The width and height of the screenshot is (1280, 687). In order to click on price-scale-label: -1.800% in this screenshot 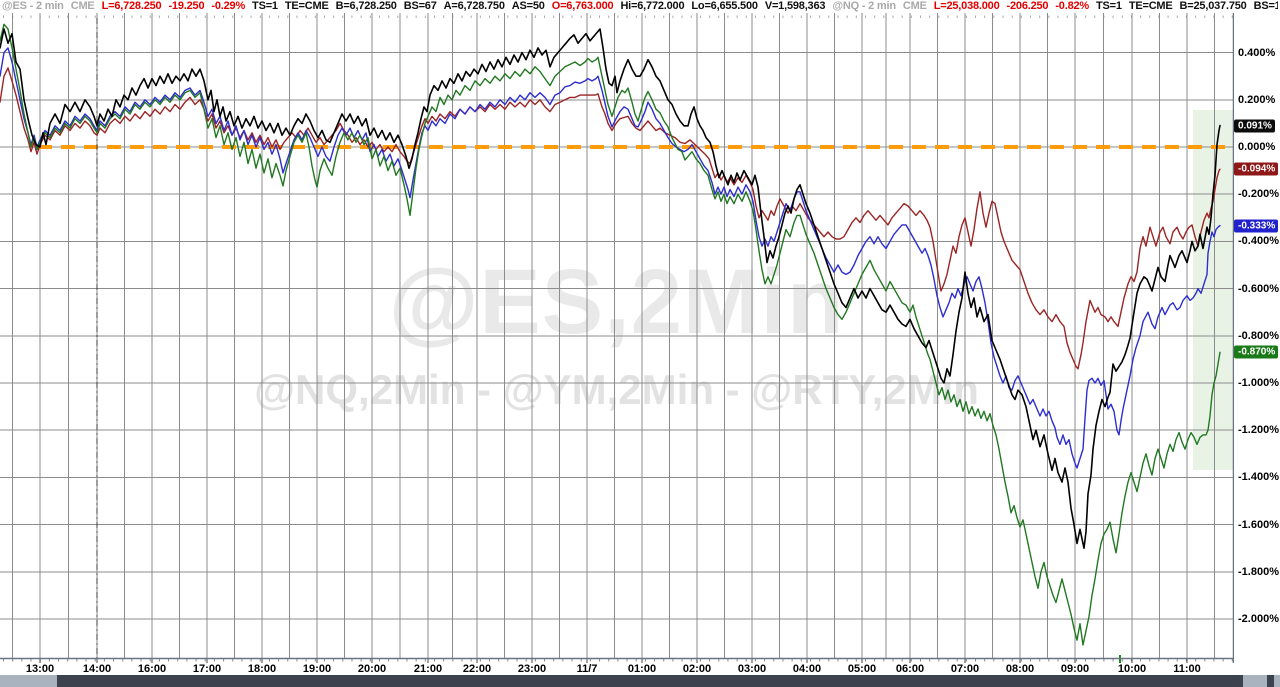, I will do `click(1258, 571)`.